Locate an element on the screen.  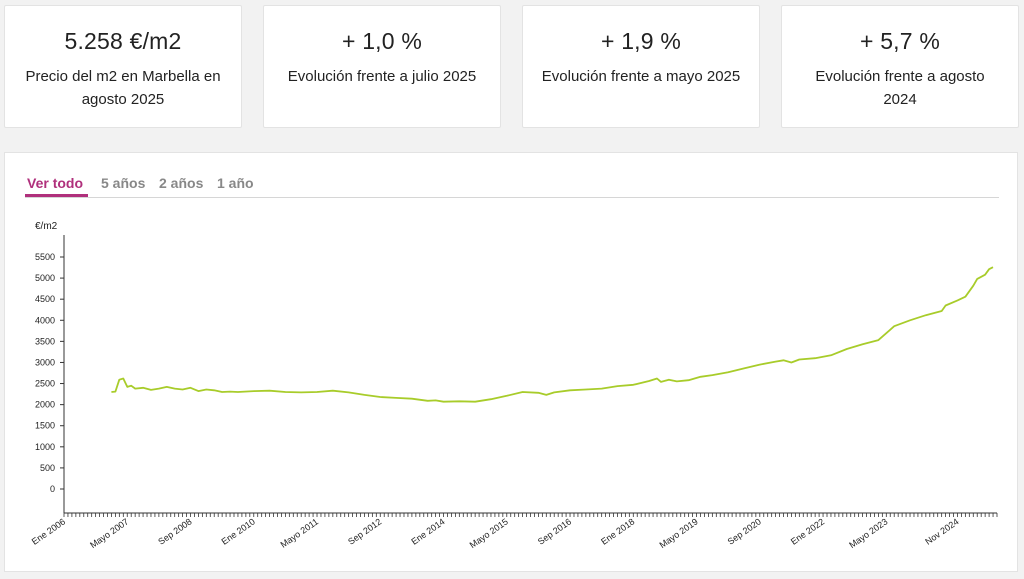
kpi-label: Evolución frente a mayo 2025 is located at coordinates (641, 76).